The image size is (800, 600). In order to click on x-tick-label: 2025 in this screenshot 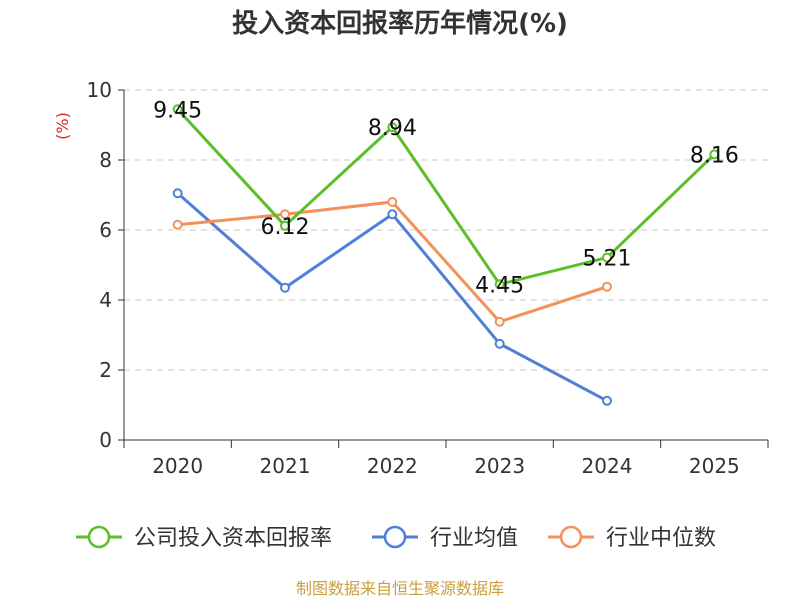, I will do `click(714, 466)`.